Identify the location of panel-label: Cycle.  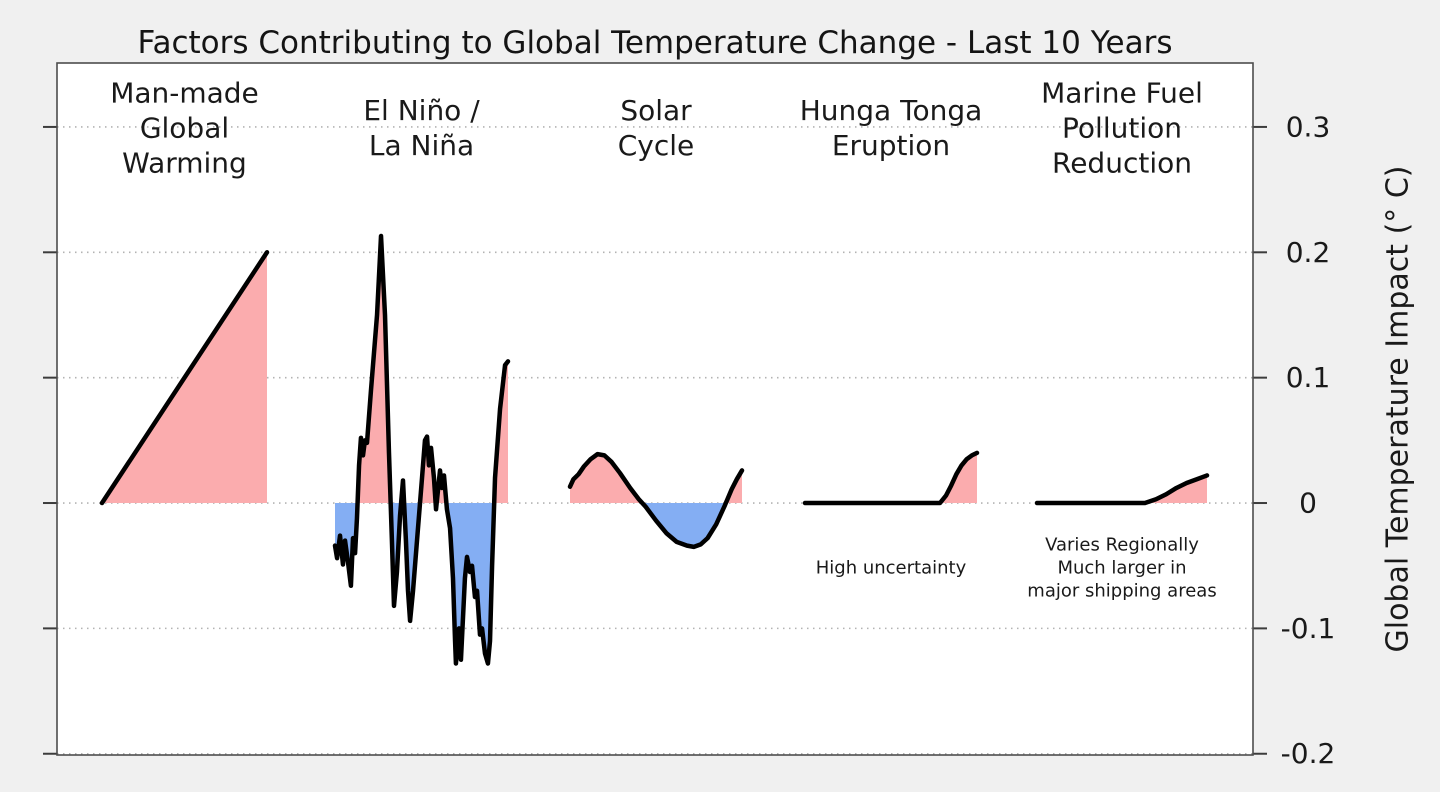
(656, 145).